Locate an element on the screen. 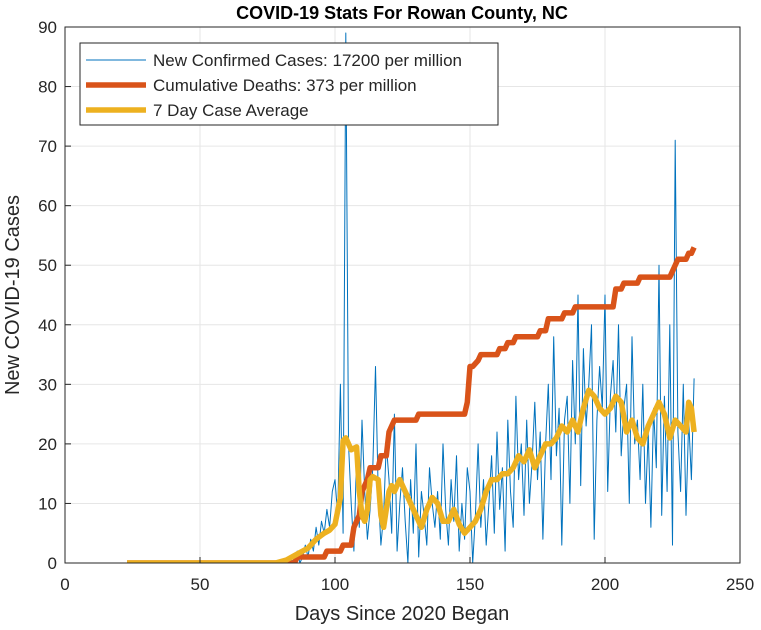 This screenshot has width=761, height=630. y-tick-label: 10 is located at coordinates (47, 503).